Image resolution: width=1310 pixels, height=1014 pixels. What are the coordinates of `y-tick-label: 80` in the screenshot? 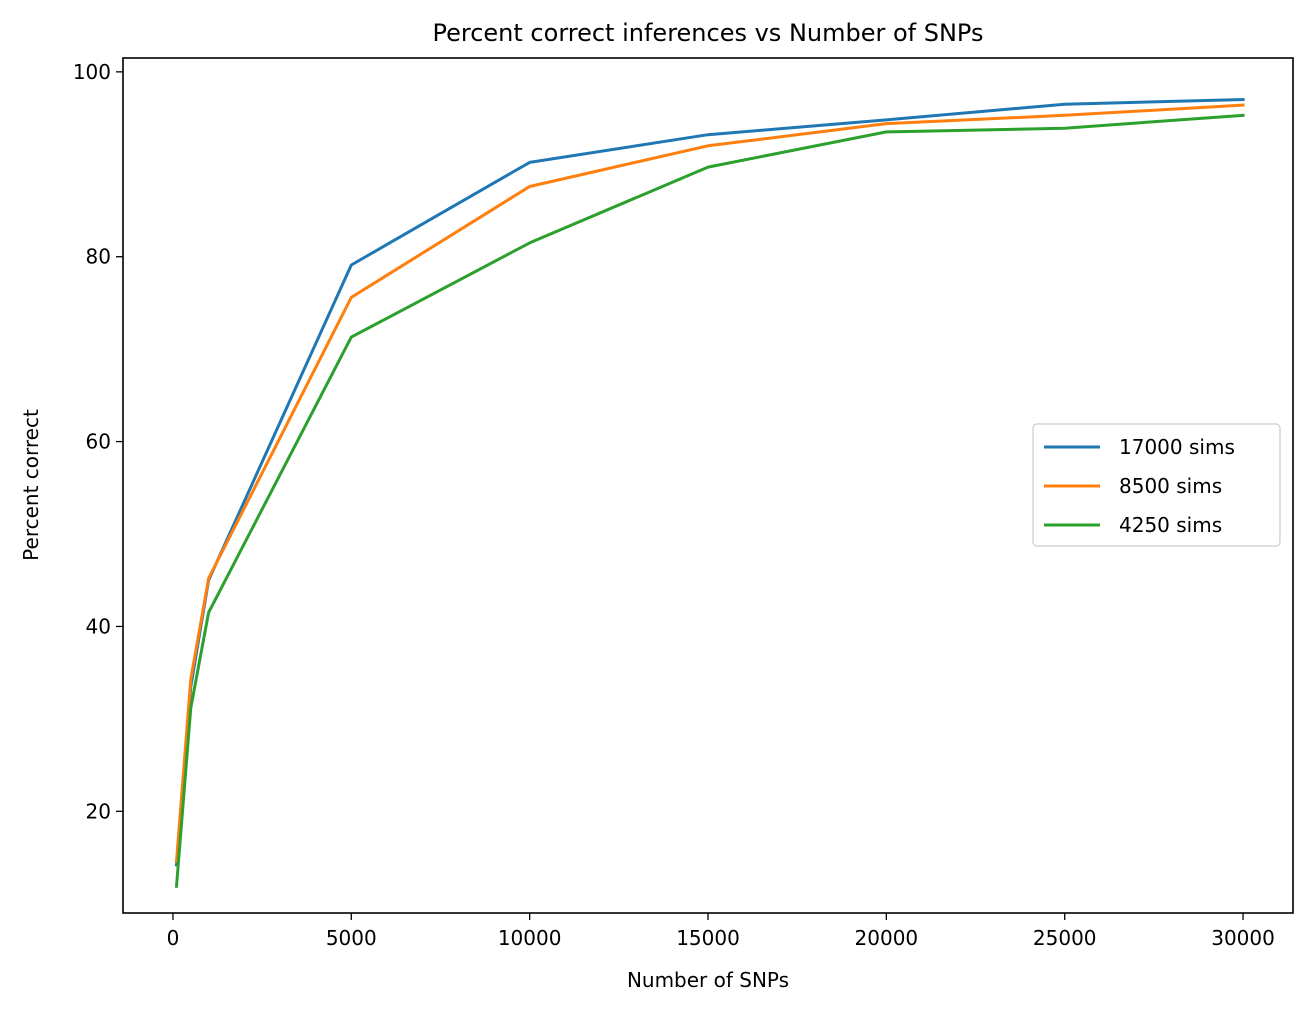 It's located at (98, 257).